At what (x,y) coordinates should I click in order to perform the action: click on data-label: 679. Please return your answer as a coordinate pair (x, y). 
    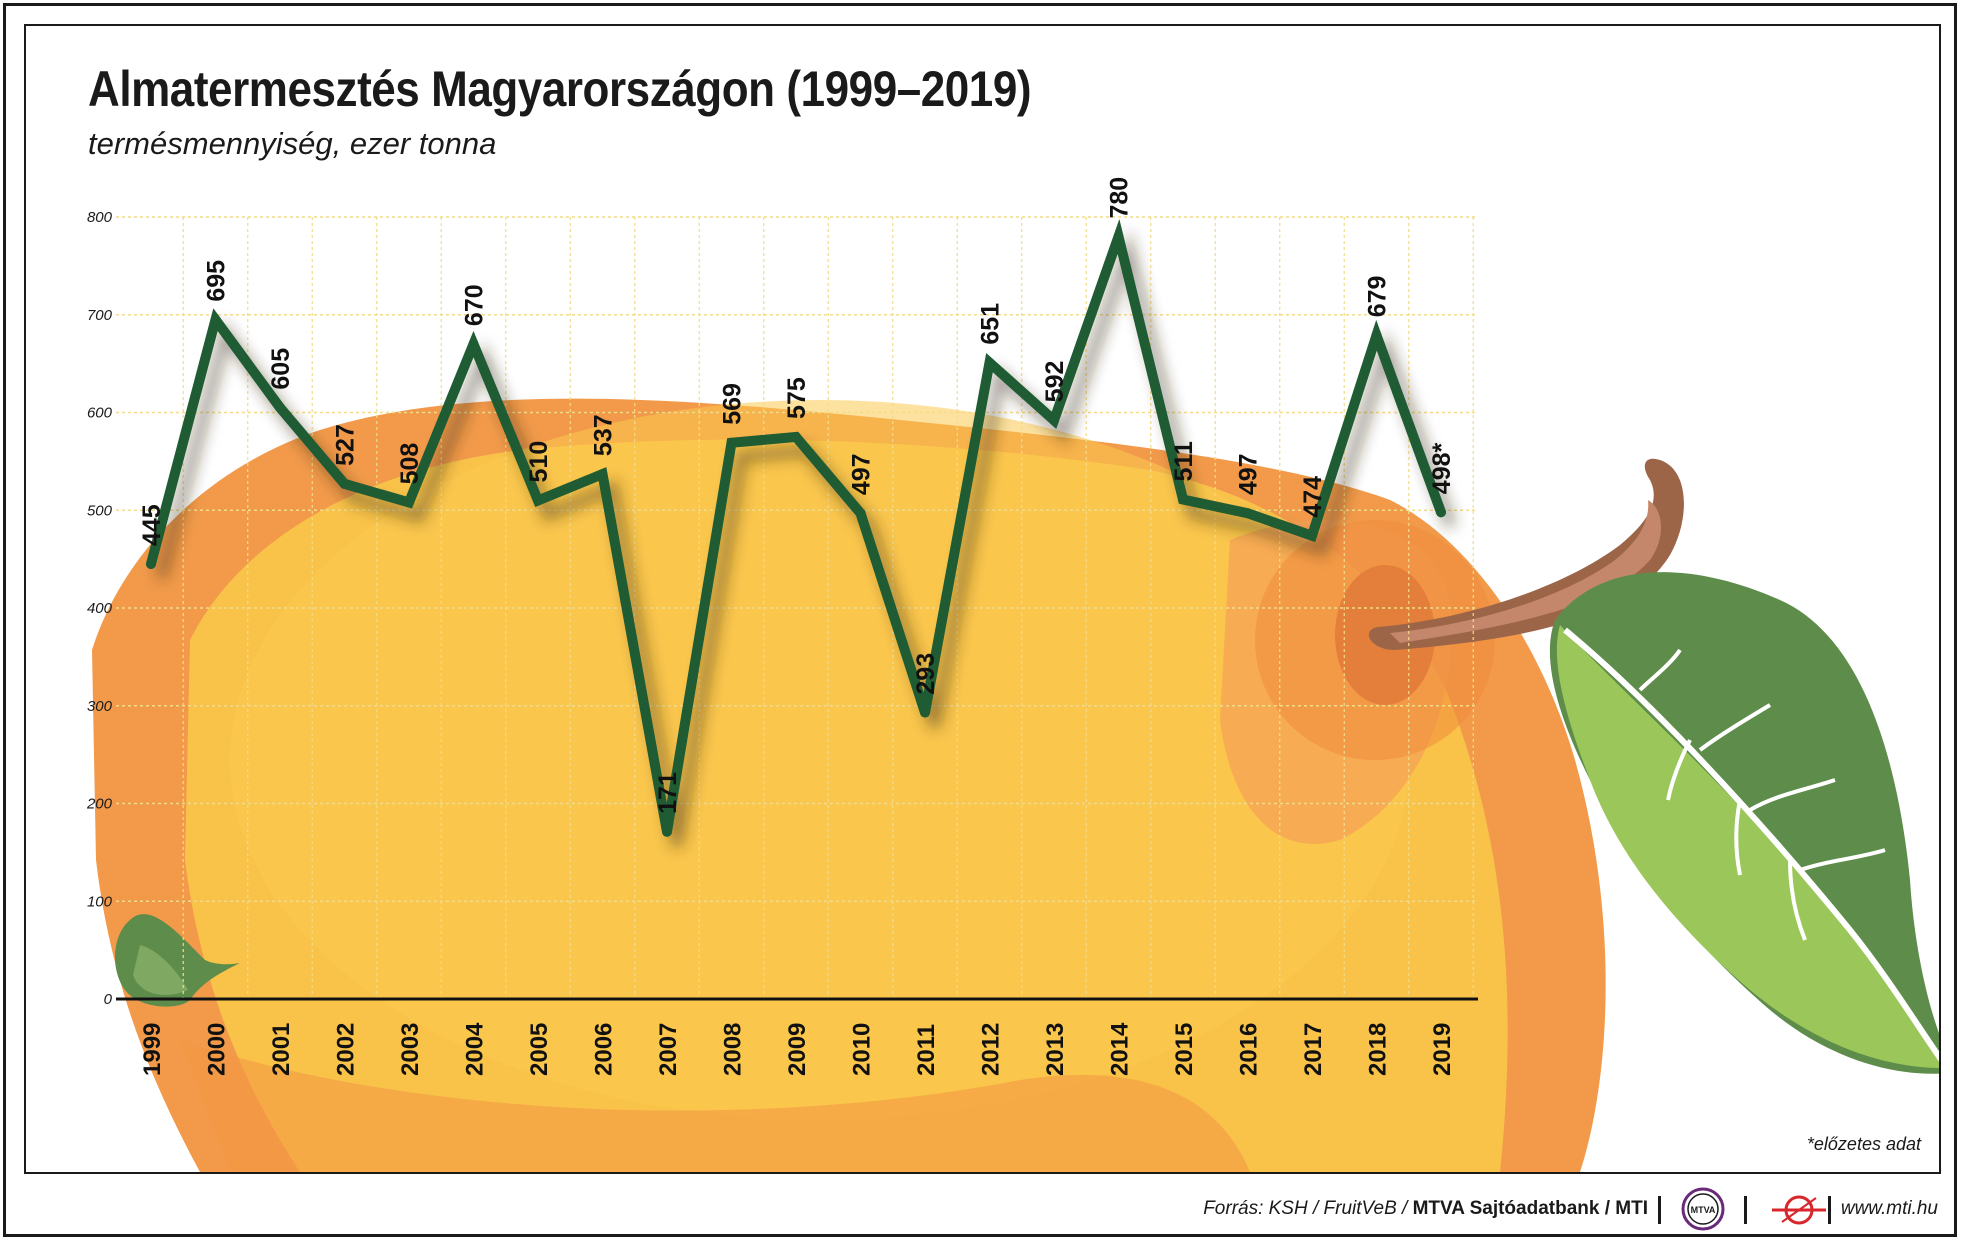
    Looking at the image, I should click on (1378, 297).